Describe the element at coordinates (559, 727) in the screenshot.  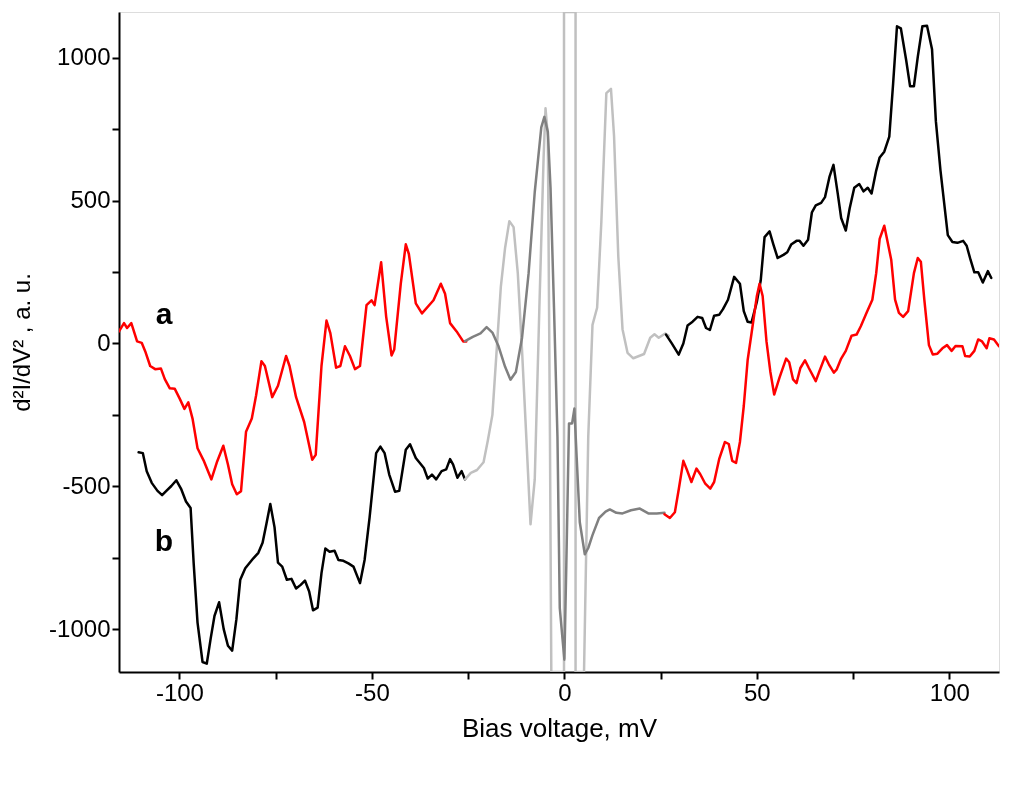
I see `x-axis-title: Bias voltage, mV` at that location.